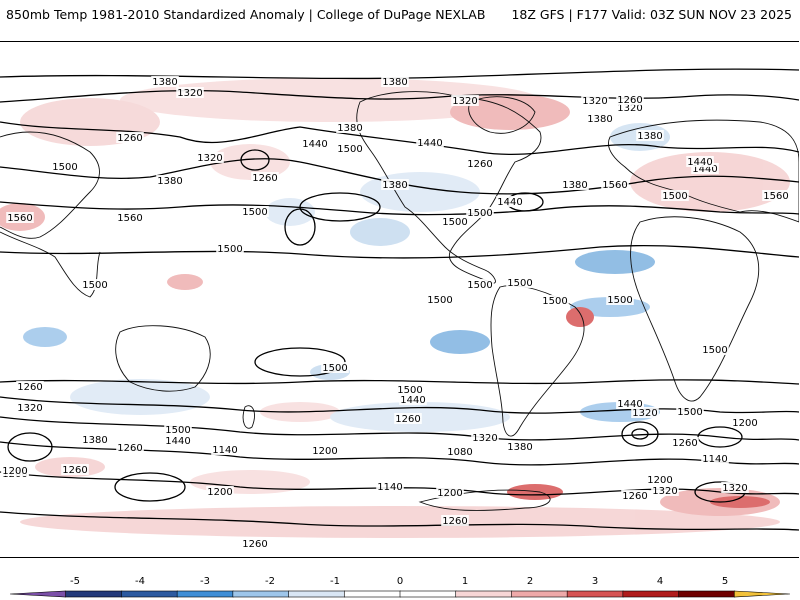 This screenshot has height=600, width=800. Describe the element at coordinates (75, 581) in the screenshot. I see `colorbar-tick-label: -5` at that location.